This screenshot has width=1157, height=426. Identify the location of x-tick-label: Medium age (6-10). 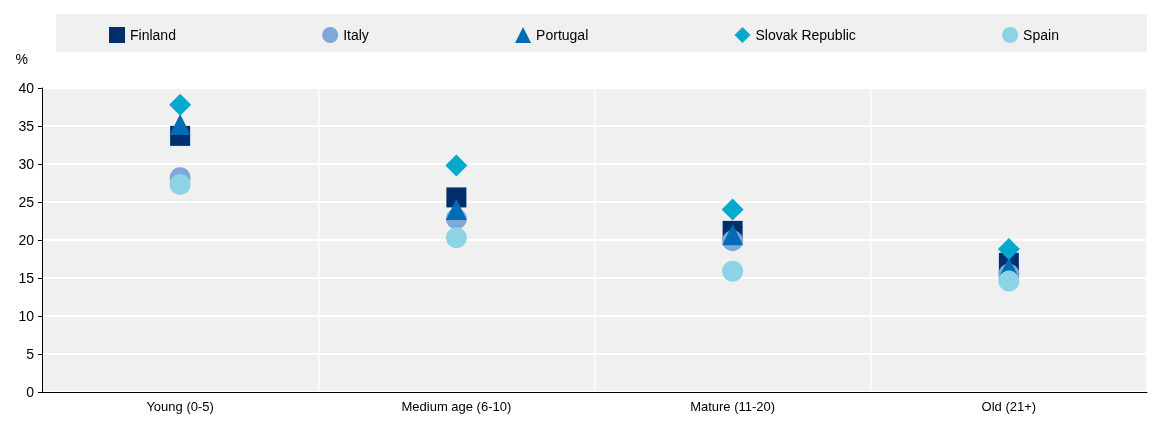
(456, 406).